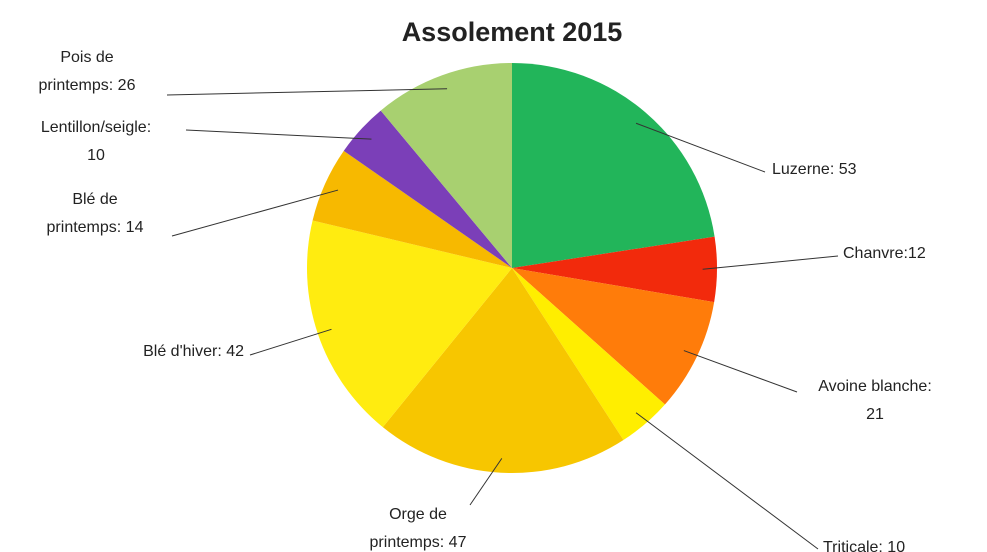 The width and height of the screenshot is (987, 552). Describe the element at coordinates (875, 414) in the screenshot. I see `data-label-line: 21` at that location.